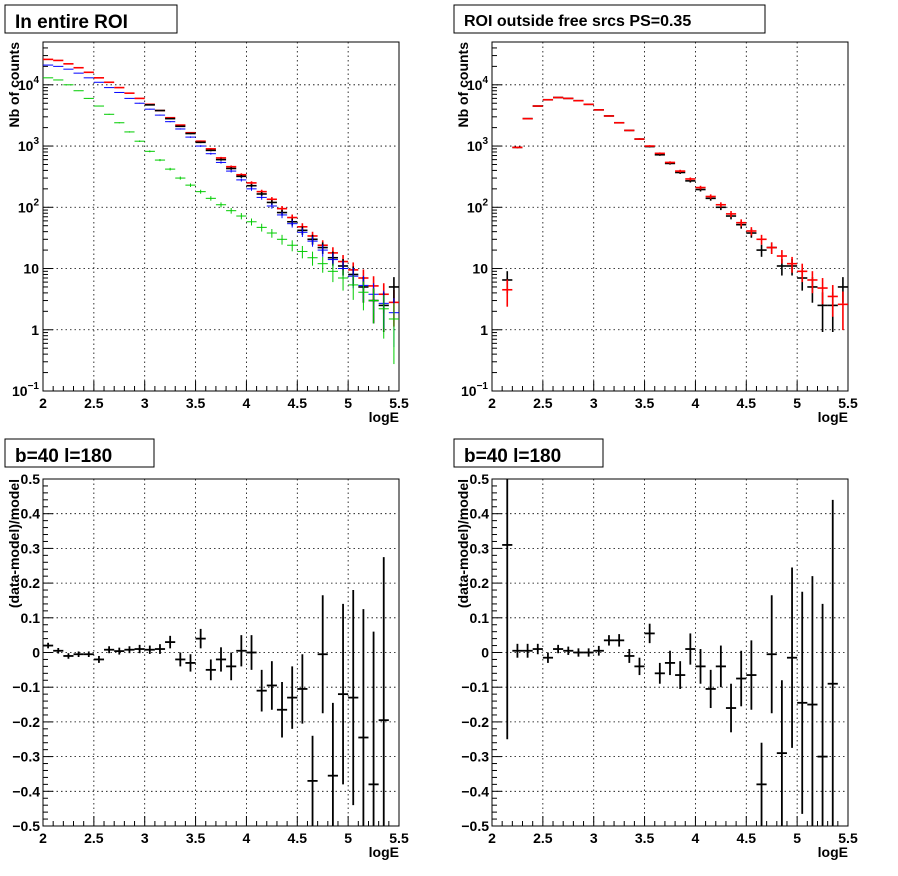 The image size is (898, 876). What do you see at coordinates (480, 514) in the screenshot?
I see `y-tick-label: 0.4` at bounding box center [480, 514].